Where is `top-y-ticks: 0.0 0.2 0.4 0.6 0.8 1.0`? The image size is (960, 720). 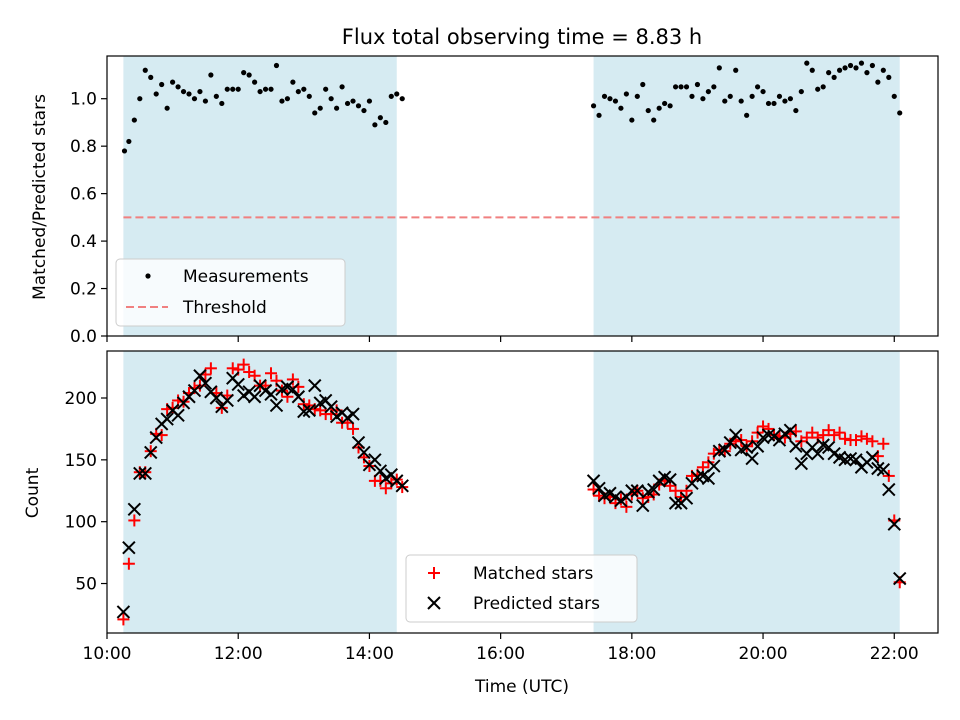 top-y-ticks: 0.0 0.2 0.4 0.6 0.8 1.0 is located at coordinates (88, 218).